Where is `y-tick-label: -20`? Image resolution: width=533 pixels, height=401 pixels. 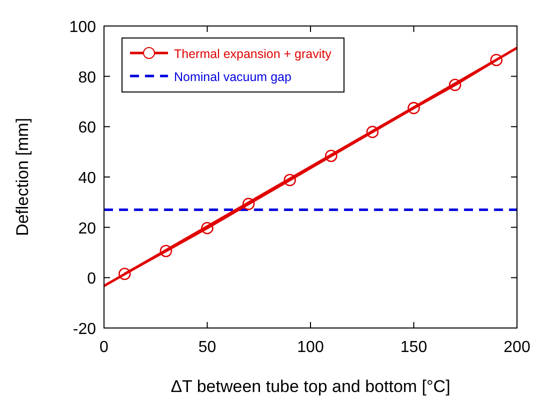
y-tick-label: -20 is located at coordinates (84, 329).